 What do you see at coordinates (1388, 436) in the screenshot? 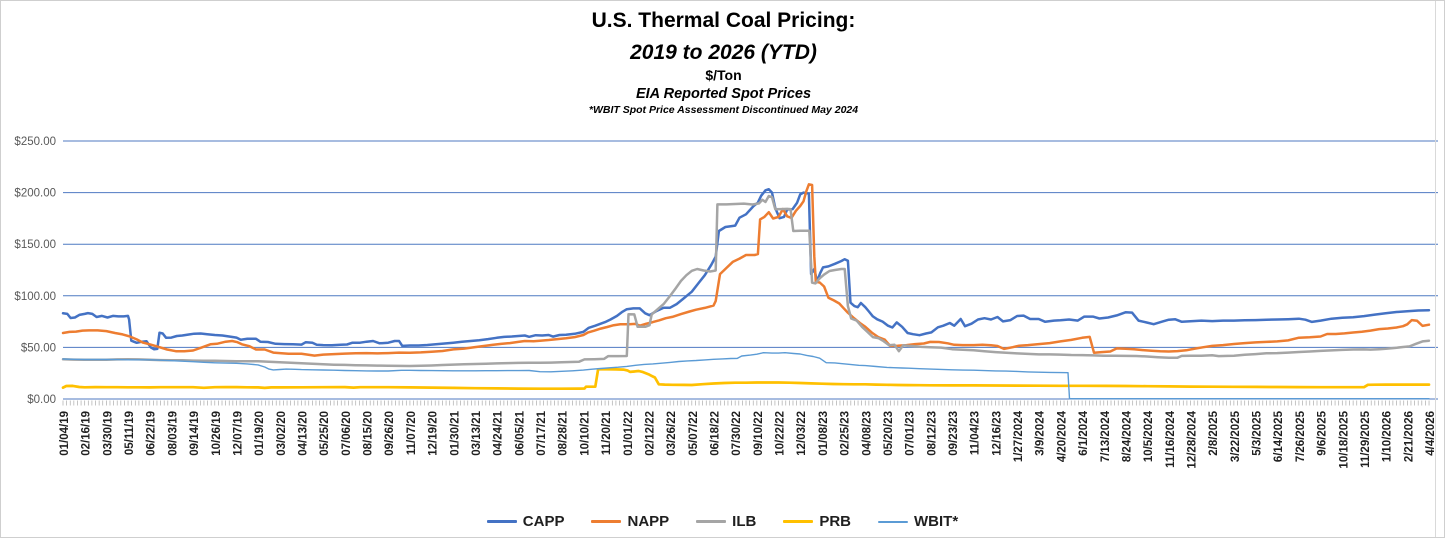
I see `x-axis-label: 1/10/2026` at bounding box center [1388, 436].